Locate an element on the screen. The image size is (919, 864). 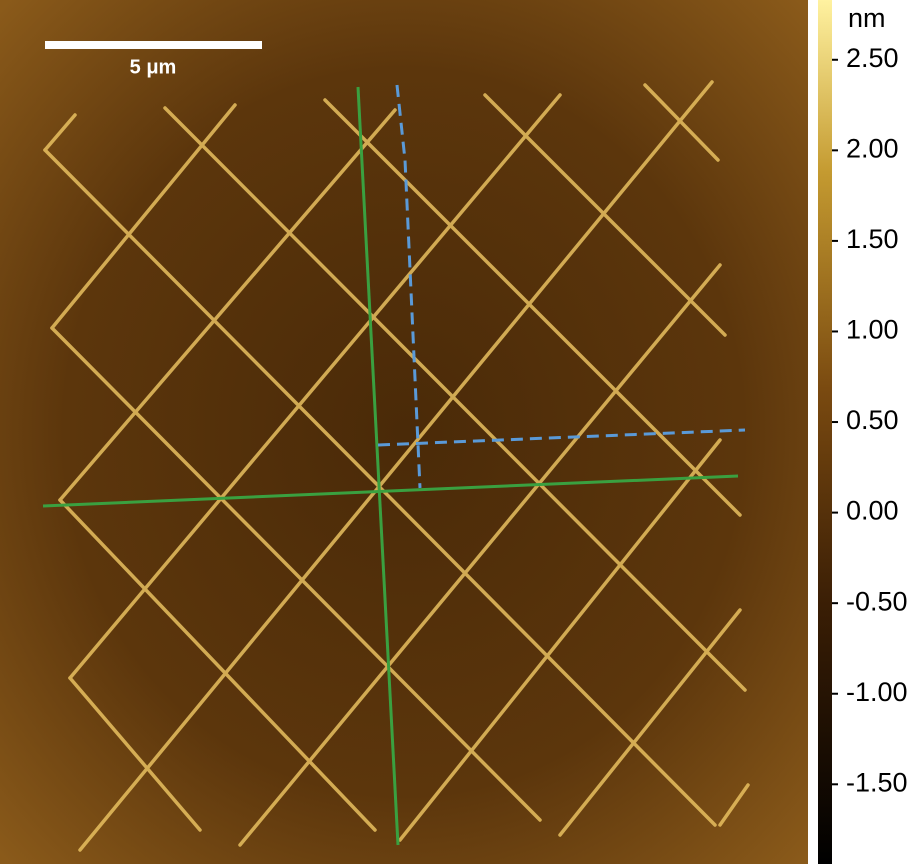
scale-bar-label: 5 μm is located at coordinates (153, 67).